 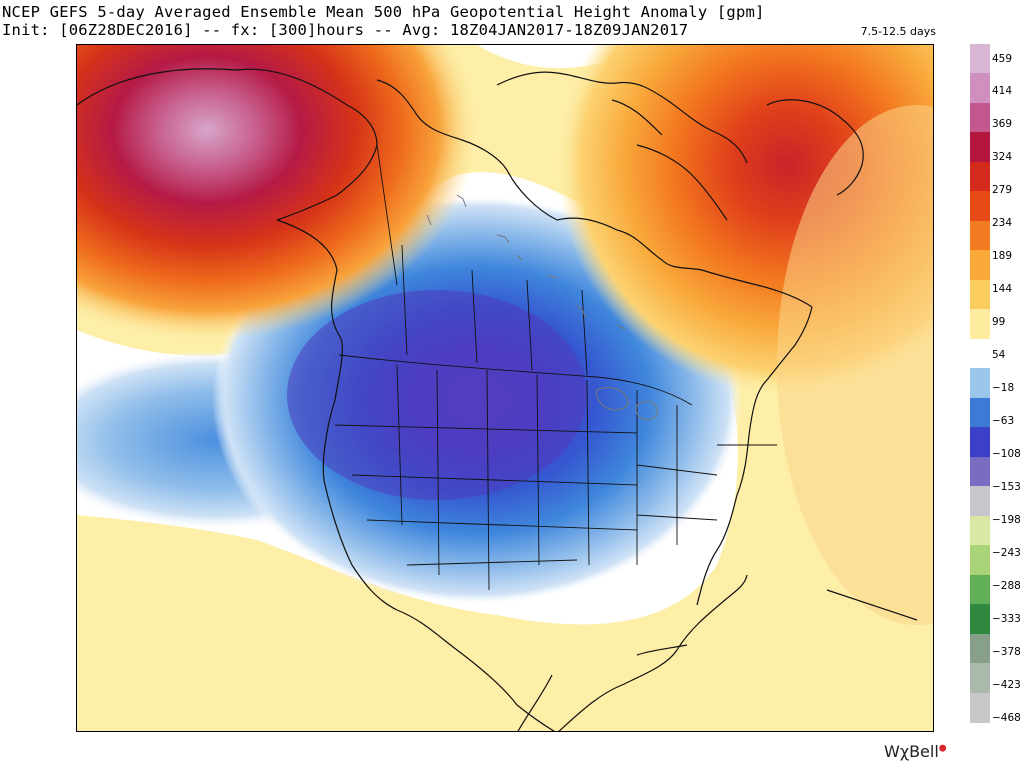 What do you see at coordinates (1002, 124) in the screenshot?
I see `colorbar-label: 369` at bounding box center [1002, 124].